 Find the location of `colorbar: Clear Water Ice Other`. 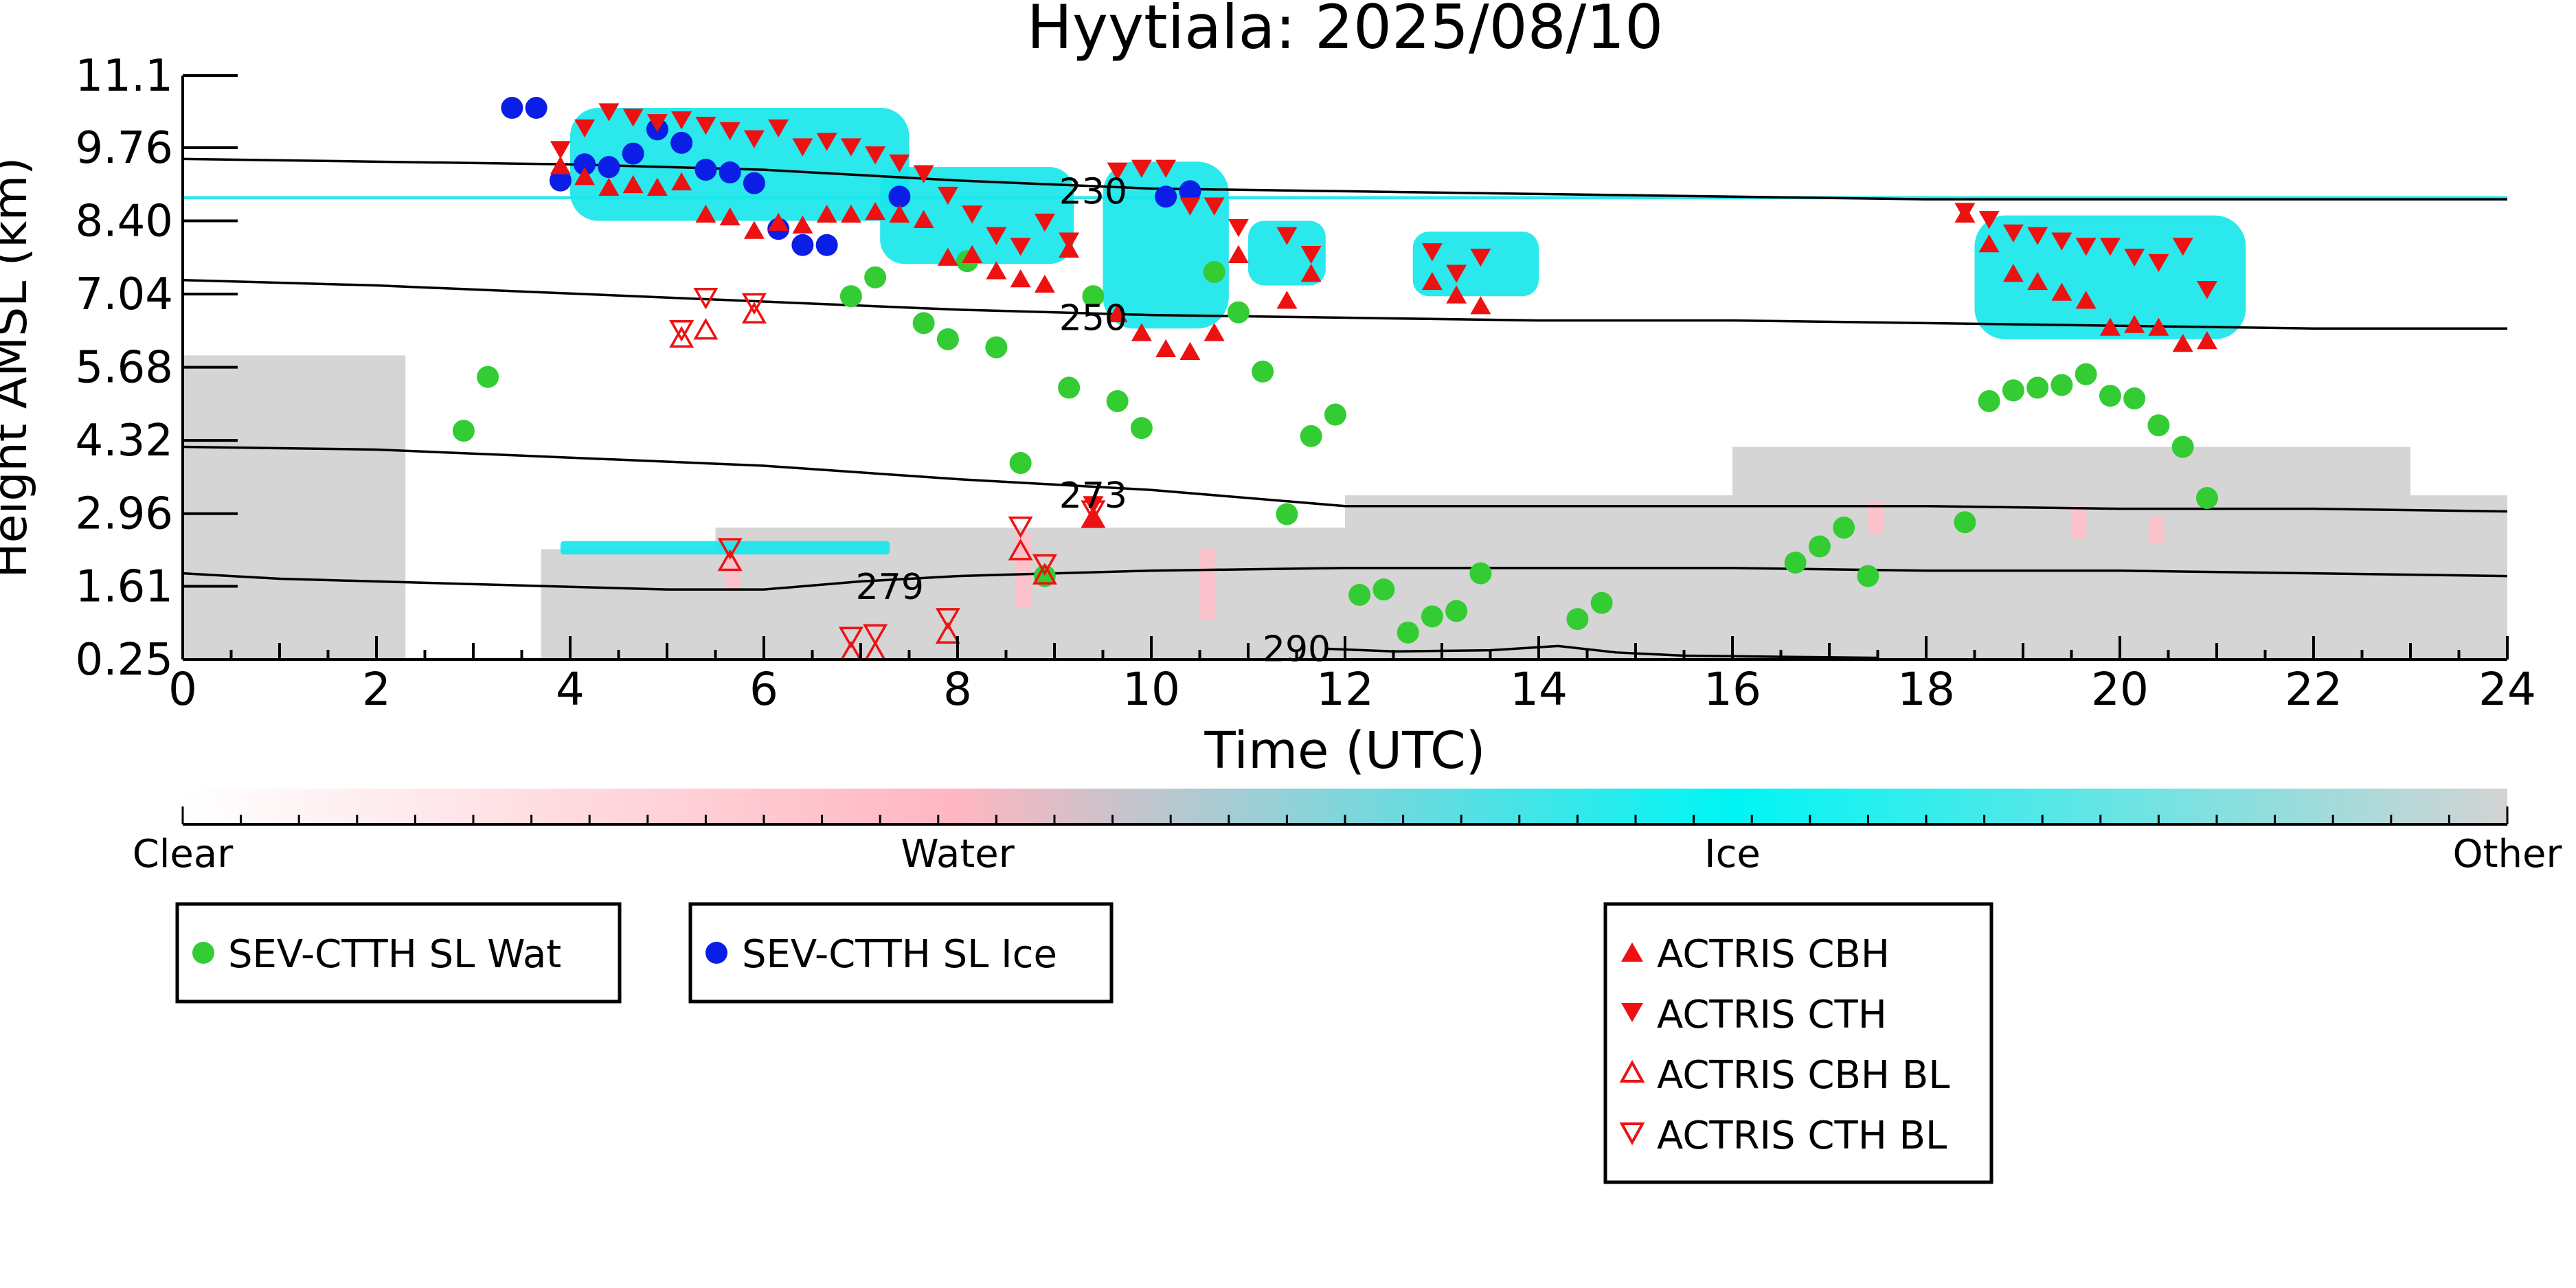

colorbar: Clear Water Ice Other is located at coordinates (1347, 833).